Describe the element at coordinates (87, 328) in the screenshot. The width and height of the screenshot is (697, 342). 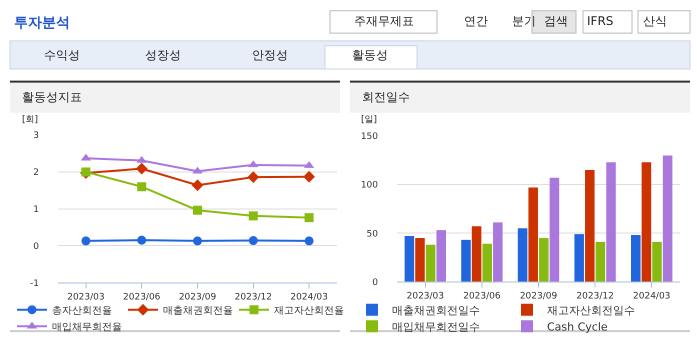
I see `legend-label: 매입채무회전율` at that location.